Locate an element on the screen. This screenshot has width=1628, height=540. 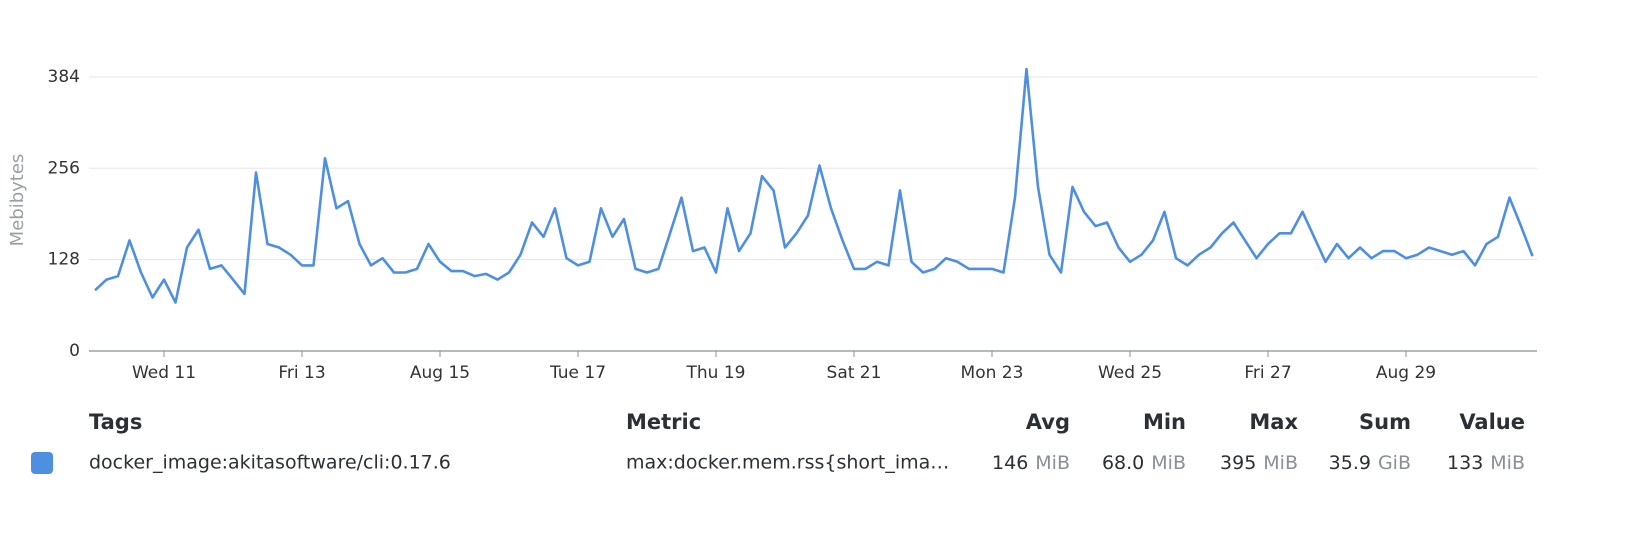
stat-cell: 68.0 MiB is located at coordinates (1144, 463).